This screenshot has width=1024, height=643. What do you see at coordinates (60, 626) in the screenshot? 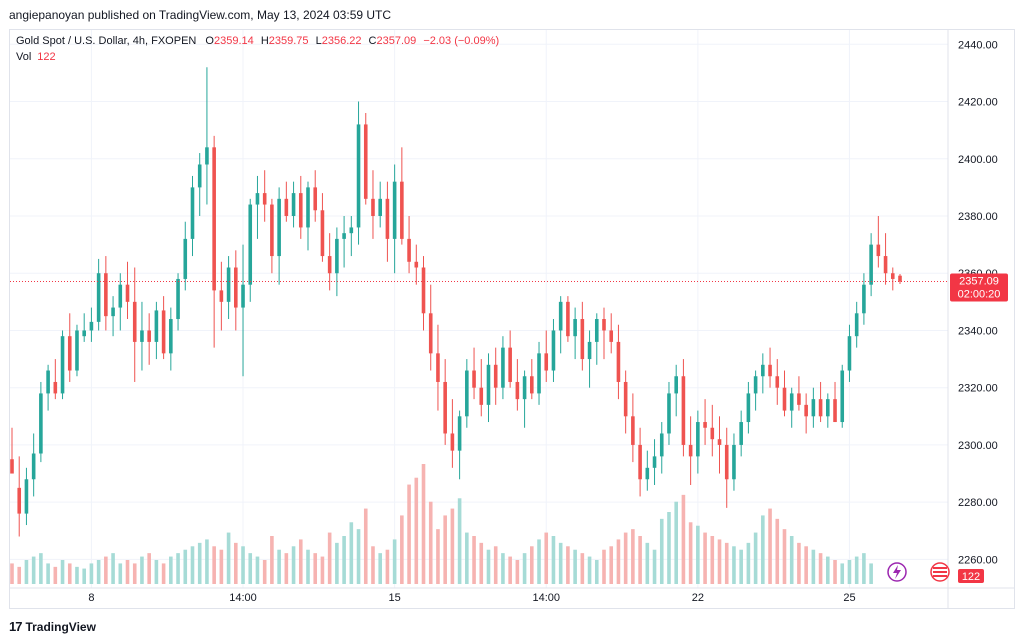
I see `footer-brand-label: TradingView` at bounding box center [60, 626].